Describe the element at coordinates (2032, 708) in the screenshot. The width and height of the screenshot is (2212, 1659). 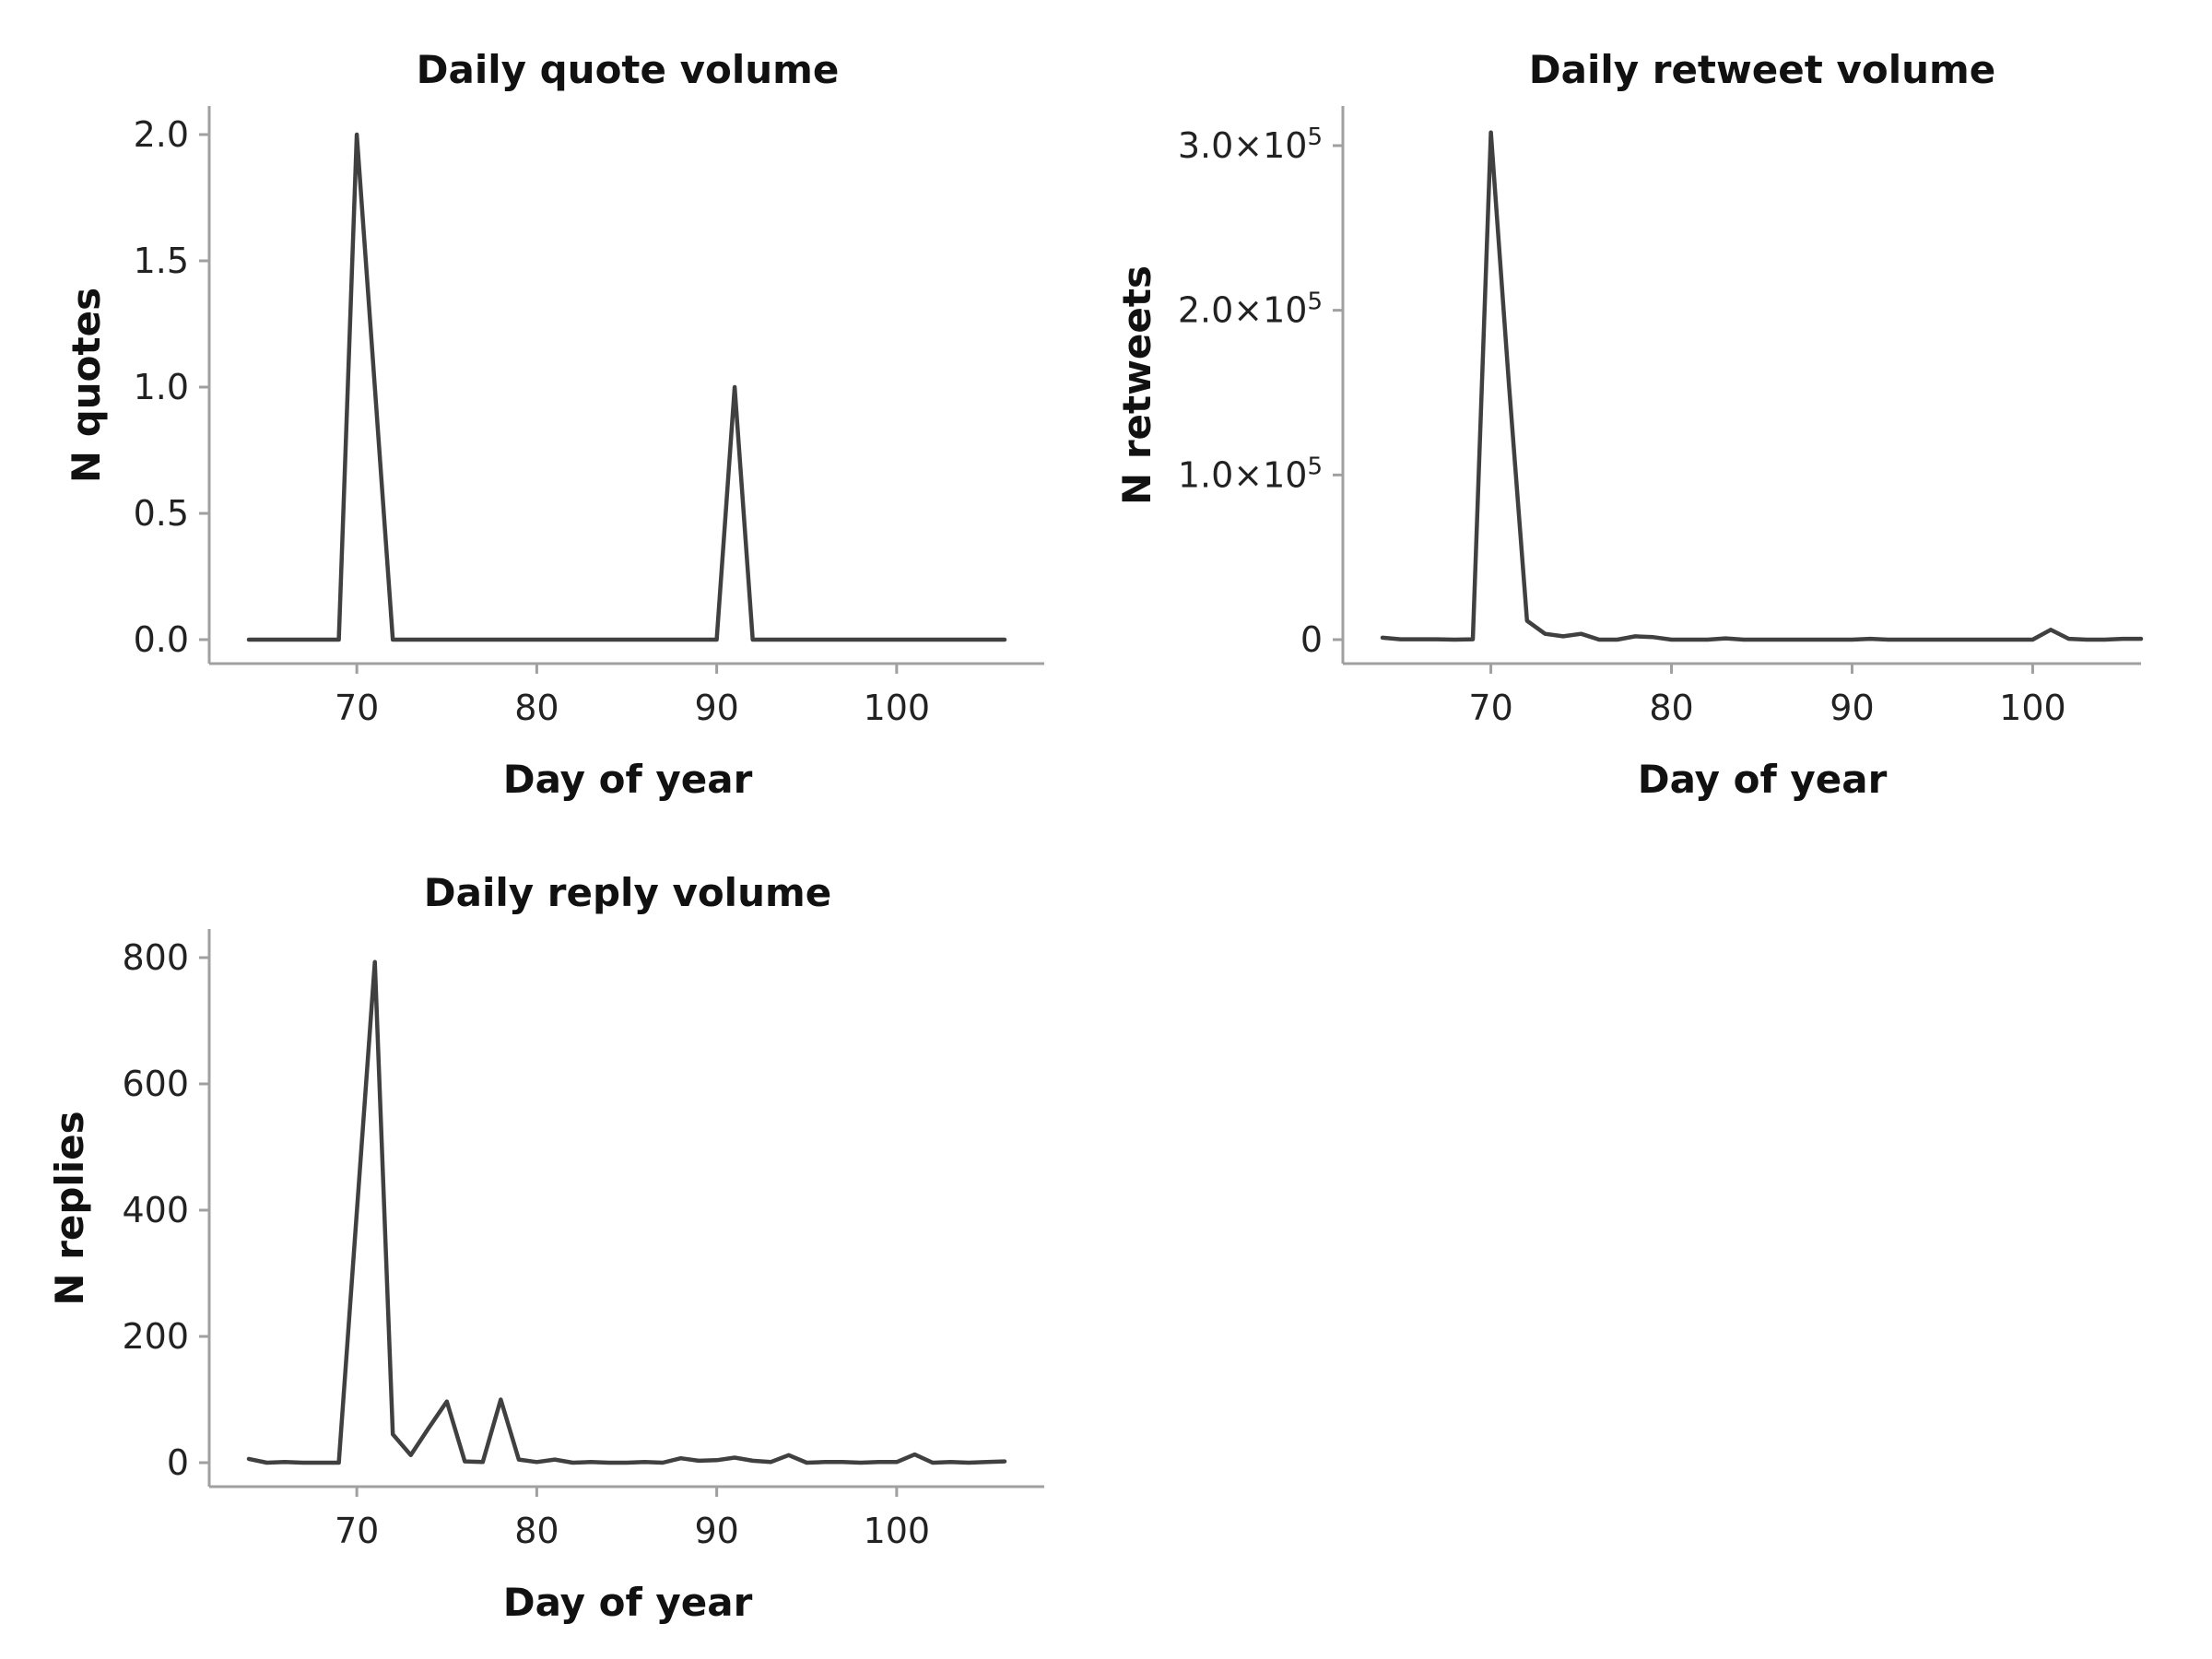
I see `retweets-x-tick-label: 100` at that location.